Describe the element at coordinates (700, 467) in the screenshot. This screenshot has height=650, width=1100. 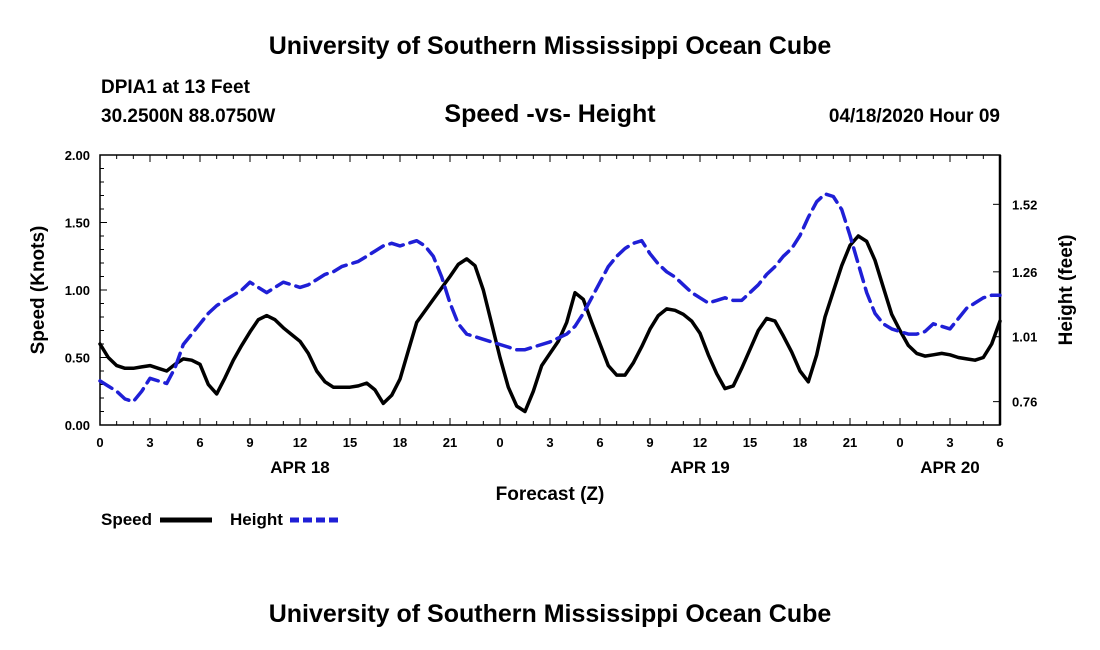
I see `date-label: APR 19` at that location.